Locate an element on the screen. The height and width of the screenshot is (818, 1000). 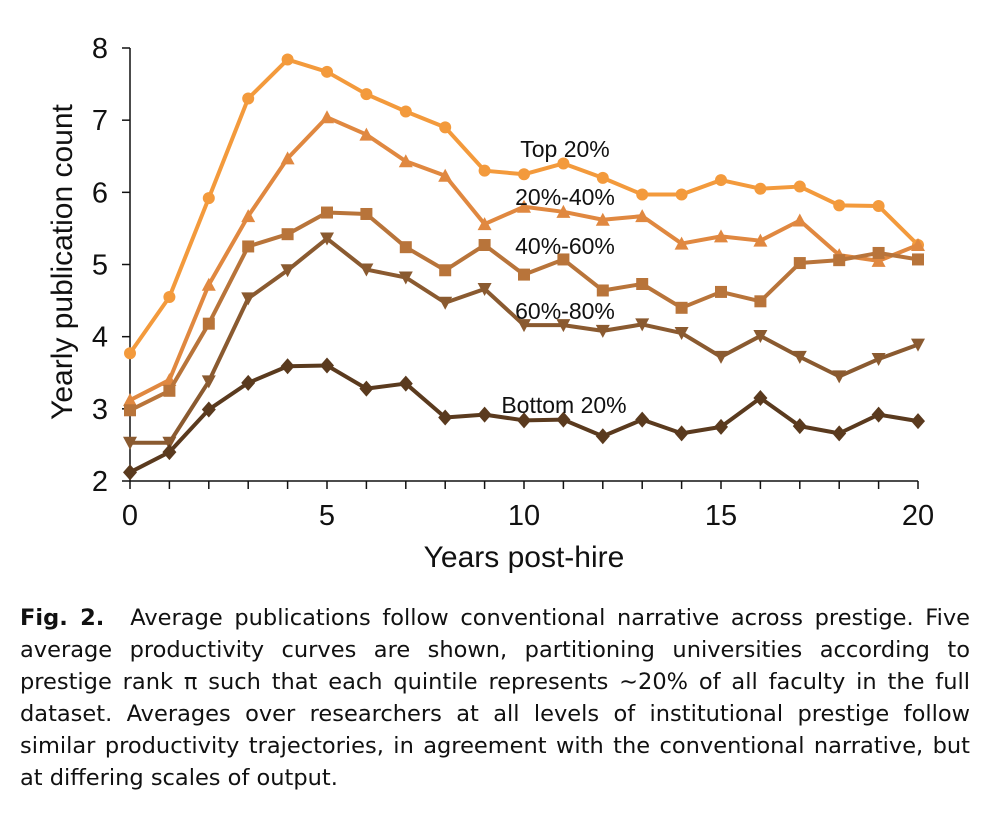
x-tick-label: 15 is located at coordinates (721, 516).